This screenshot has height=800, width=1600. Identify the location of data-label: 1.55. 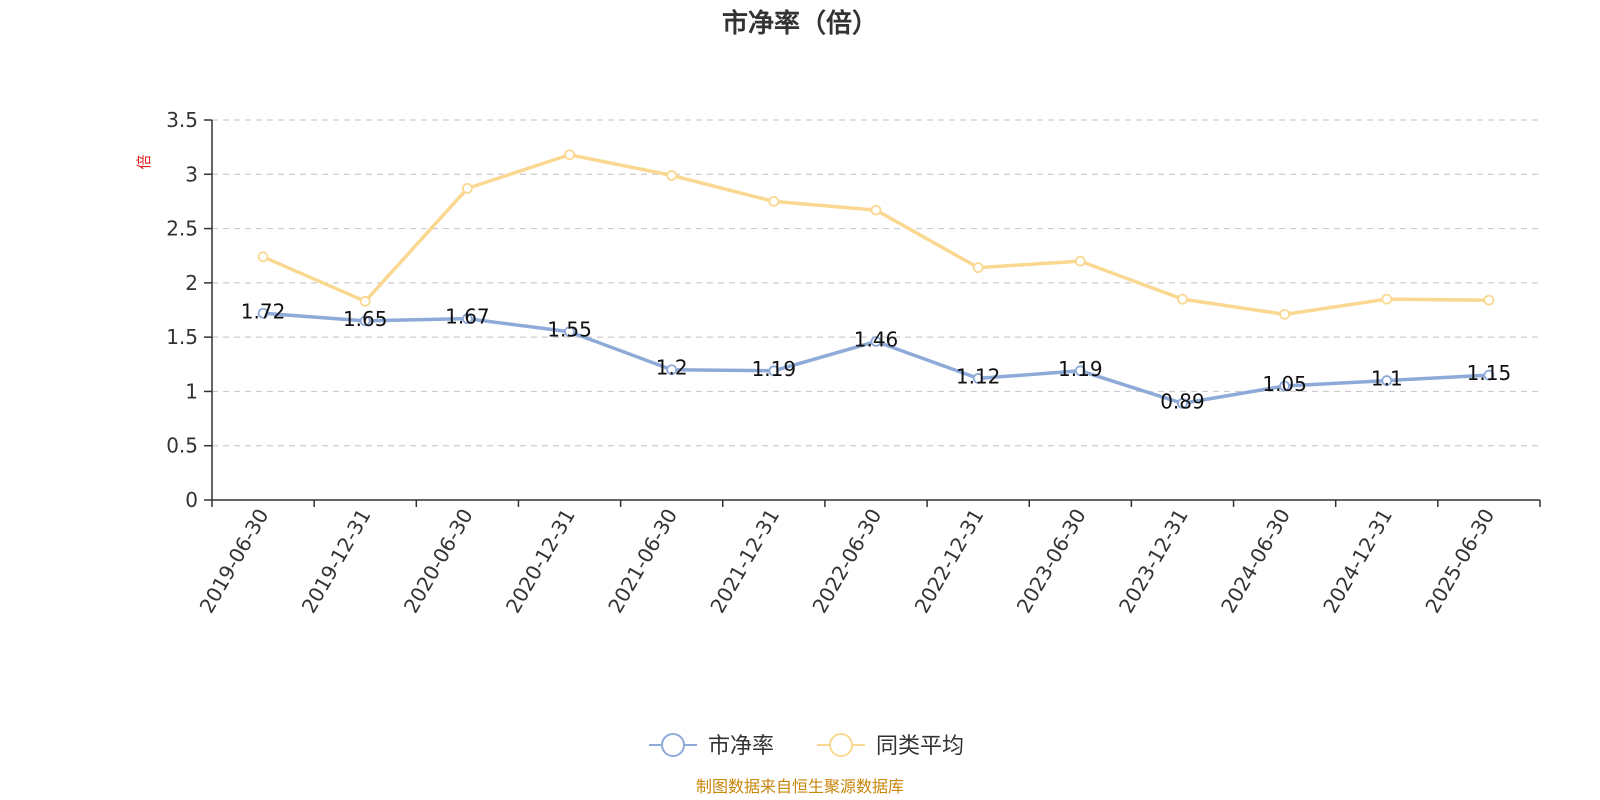
(569, 330).